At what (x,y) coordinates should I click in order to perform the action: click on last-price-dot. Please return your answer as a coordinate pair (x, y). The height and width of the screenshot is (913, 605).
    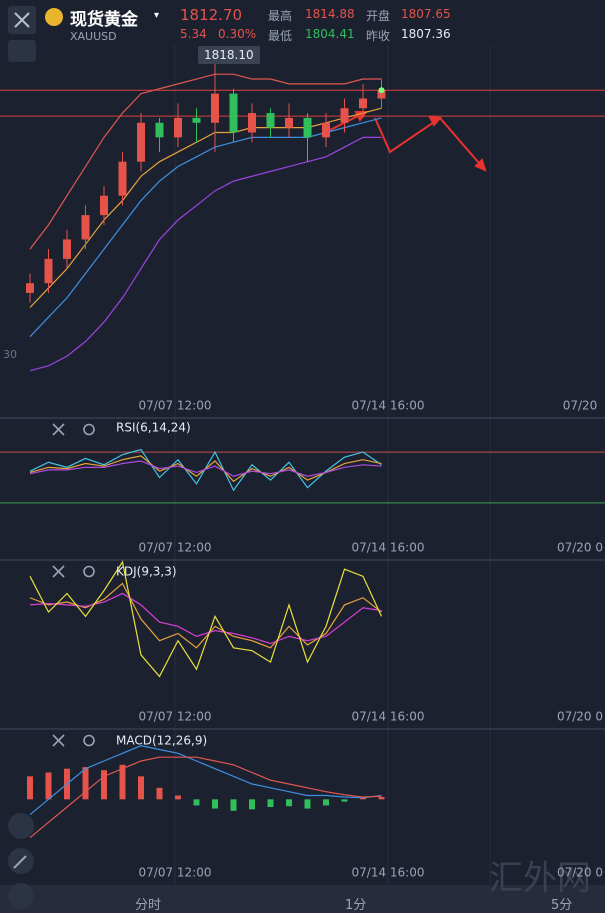
    Looking at the image, I should click on (381, 90).